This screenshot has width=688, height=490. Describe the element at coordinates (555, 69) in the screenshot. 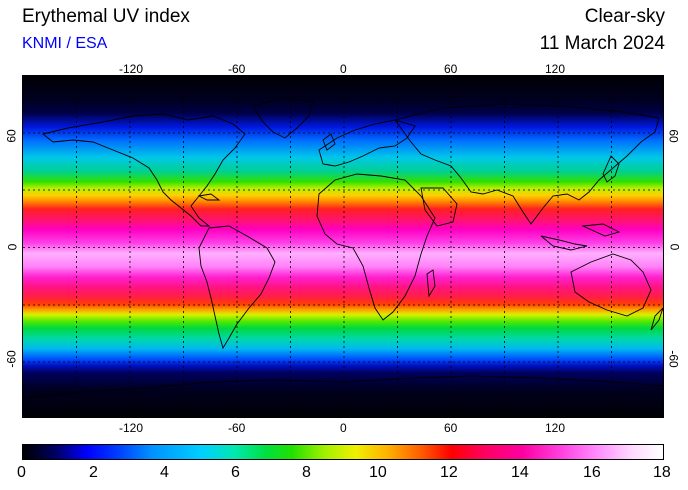

I see `lon-tick-top: 120` at that location.